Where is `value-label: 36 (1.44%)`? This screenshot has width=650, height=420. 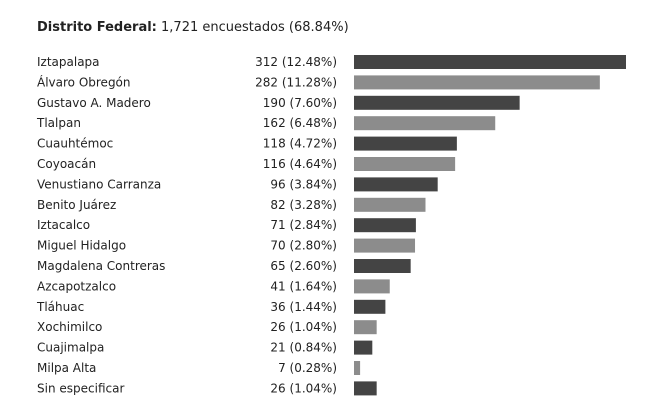
value-label: 36 (1.44%) is located at coordinates (303, 307).